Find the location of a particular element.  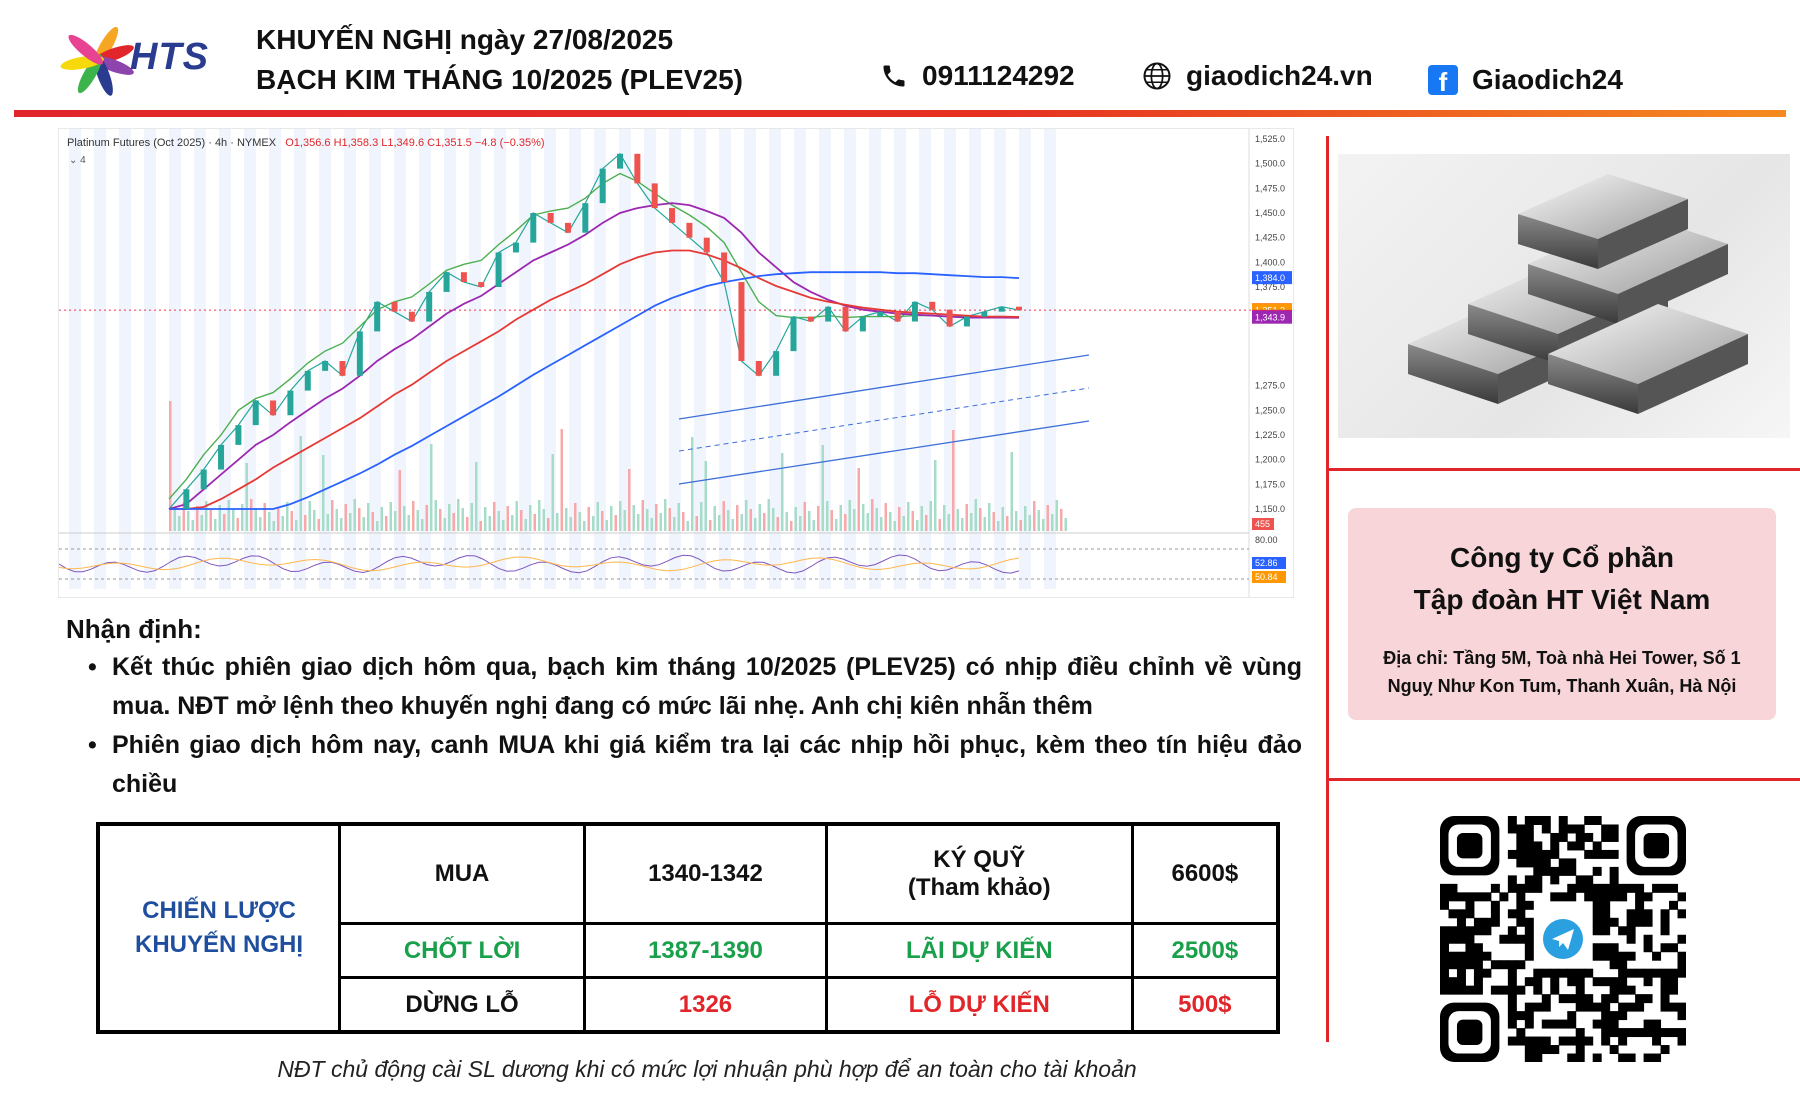

qr-code-image is located at coordinates (1563, 939).